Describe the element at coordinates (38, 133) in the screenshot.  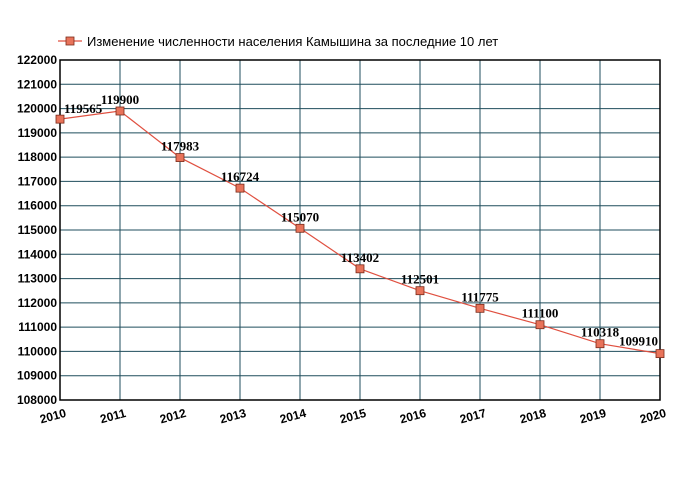
I see `y-tick-label: 119000` at that location.